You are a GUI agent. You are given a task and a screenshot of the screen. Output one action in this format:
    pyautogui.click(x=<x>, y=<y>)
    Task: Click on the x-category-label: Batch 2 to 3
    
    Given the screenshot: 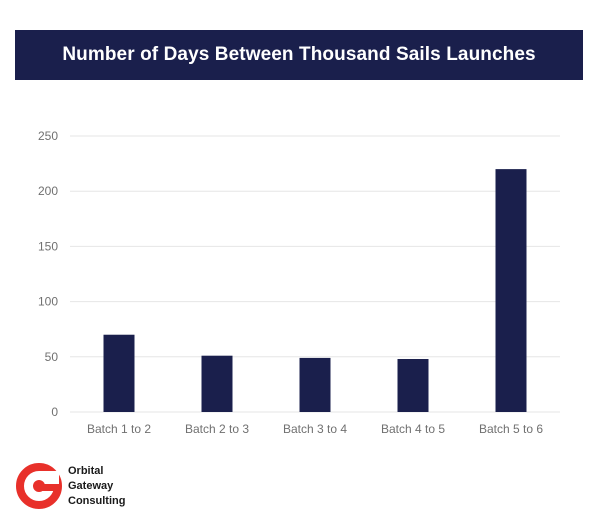 What is the action you would take?
    pyautogui.click(x=217, y=429)
    